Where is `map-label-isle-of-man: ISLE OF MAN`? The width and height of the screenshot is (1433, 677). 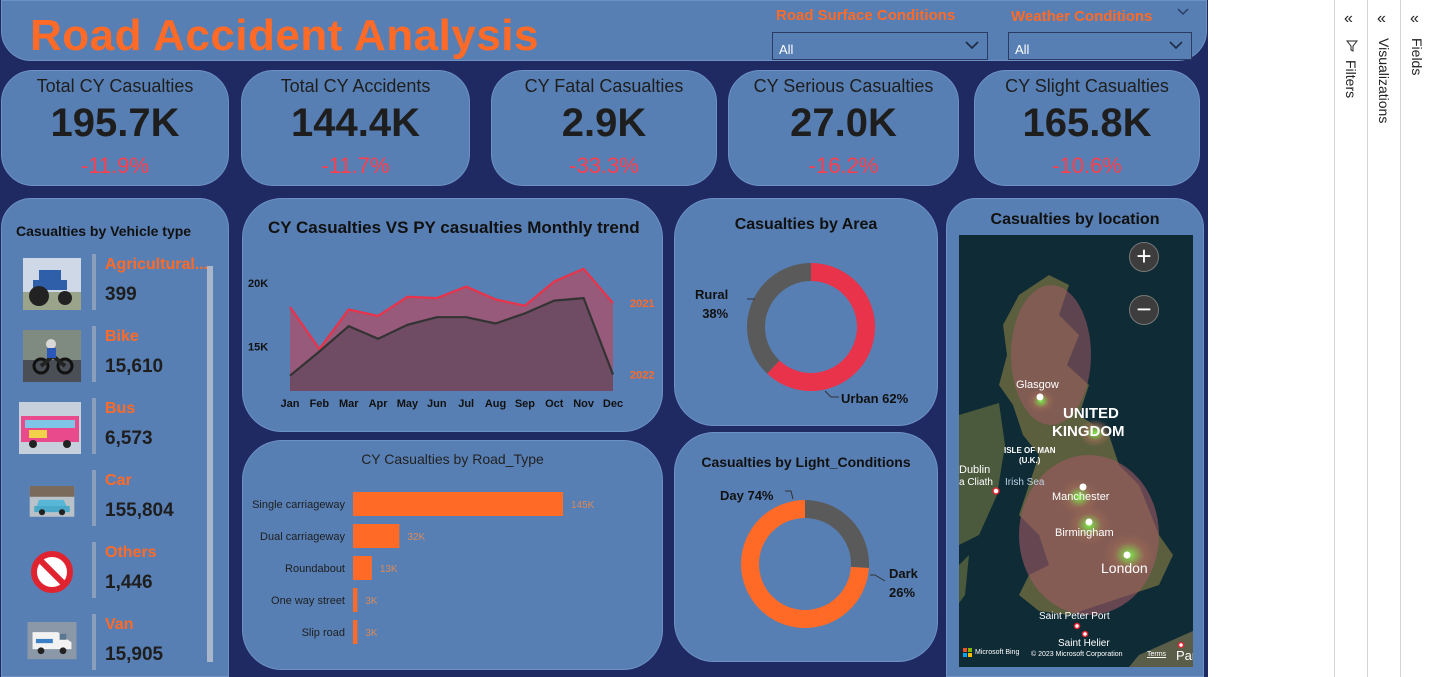
map-label-isle-of-man: ISLE OF MAN is located at coordinates (1030, 450).